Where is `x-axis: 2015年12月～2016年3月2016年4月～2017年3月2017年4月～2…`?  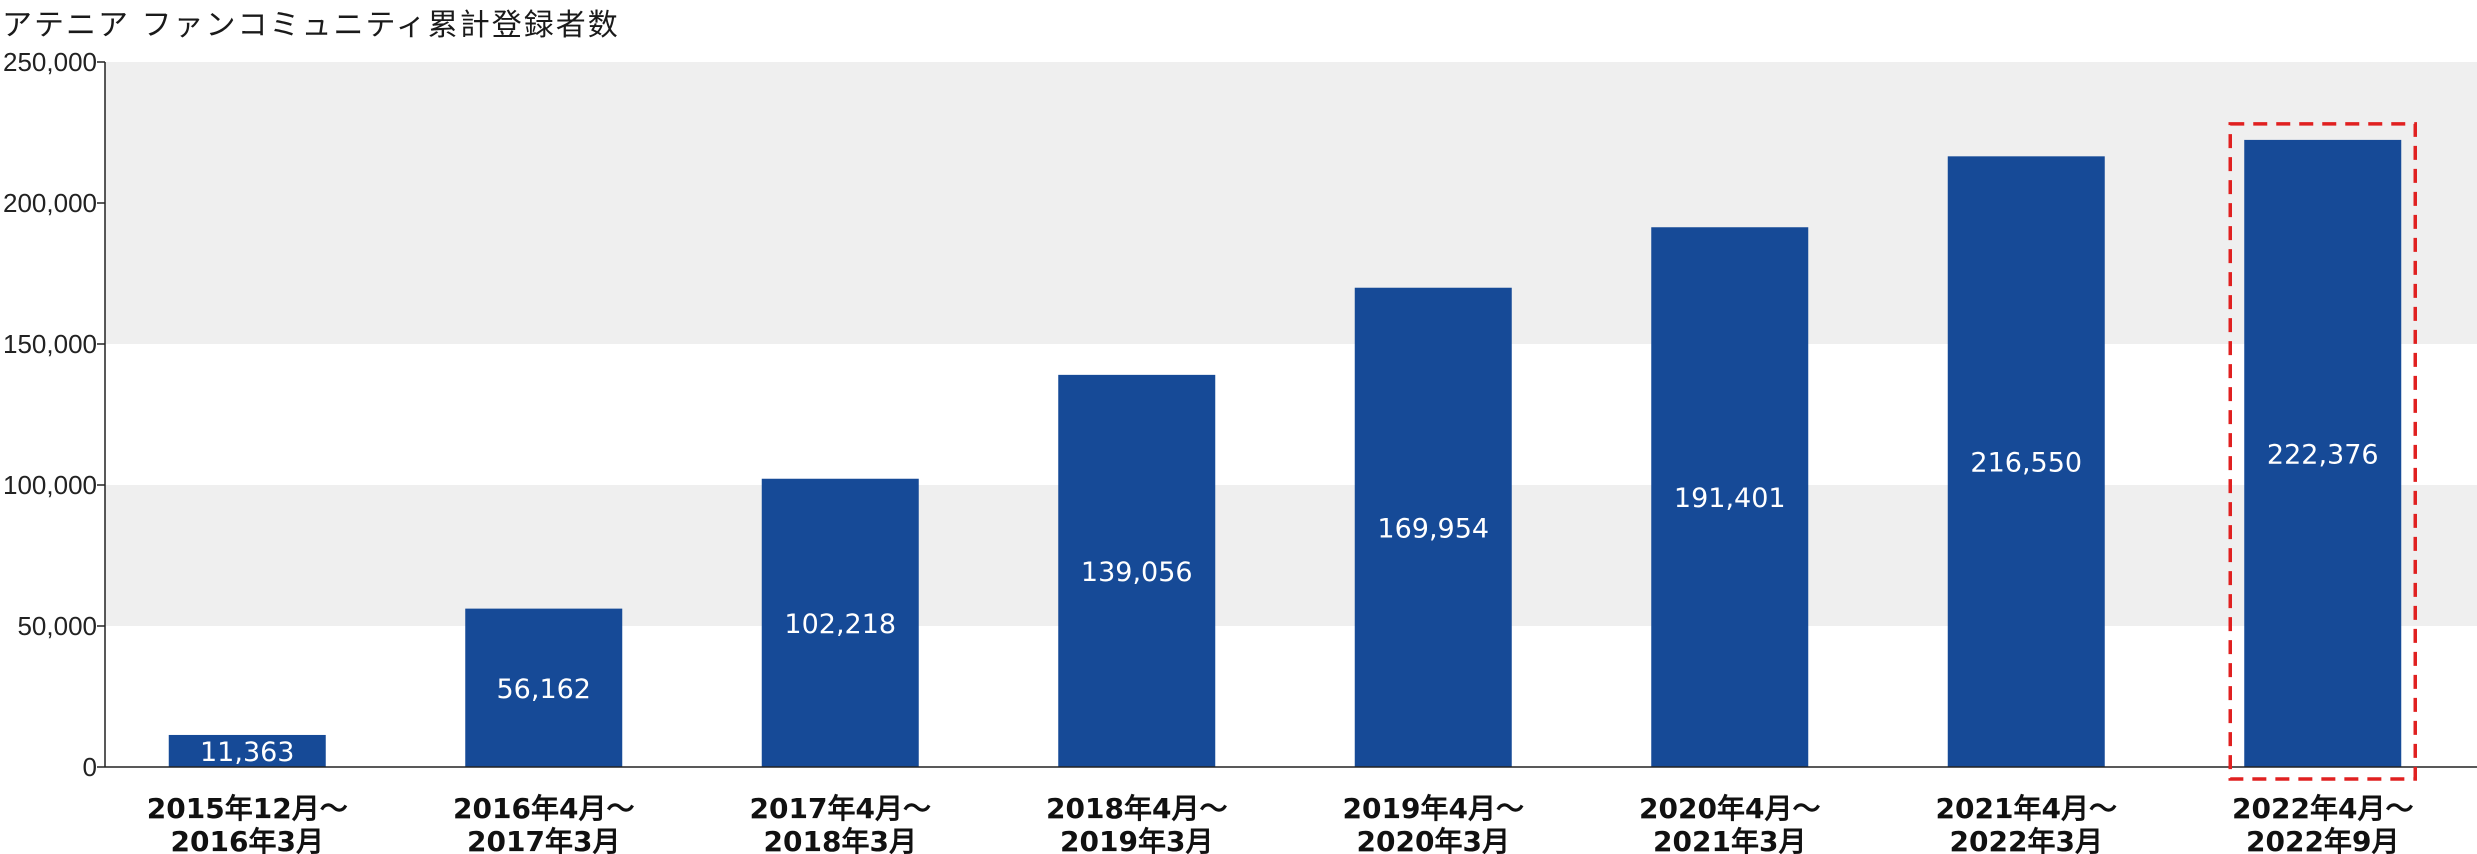 x-axis: 2015年12月～2016年3月2016年4月～2017年3月2017年4月～2… is located at coordinates (1291, 810).